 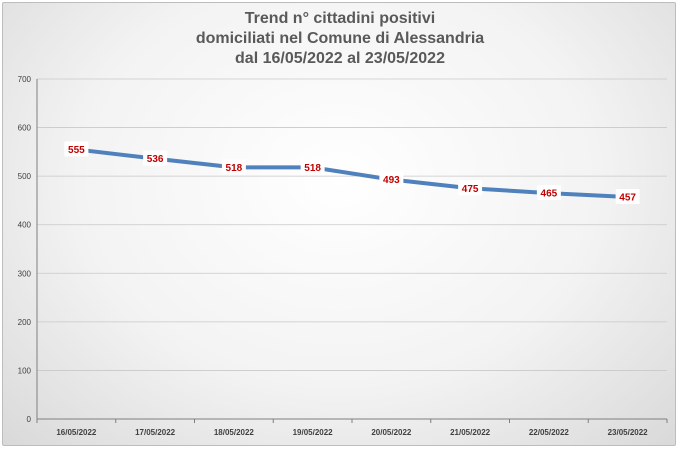 What do you see at coordinates (470, 432) in the screenshot?
I see `x-tick-label: 21/05/2022` at bounding box center [470, 432].